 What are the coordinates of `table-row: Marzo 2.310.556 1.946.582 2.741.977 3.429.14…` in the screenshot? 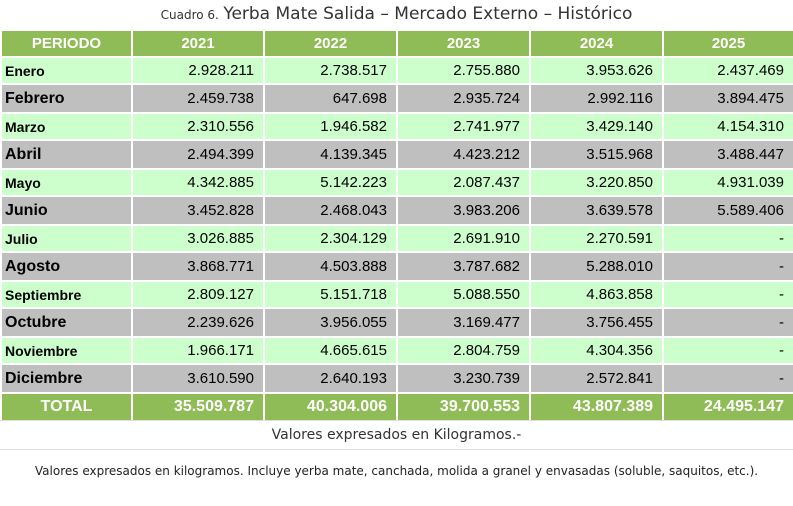 It's located at (396, 126).